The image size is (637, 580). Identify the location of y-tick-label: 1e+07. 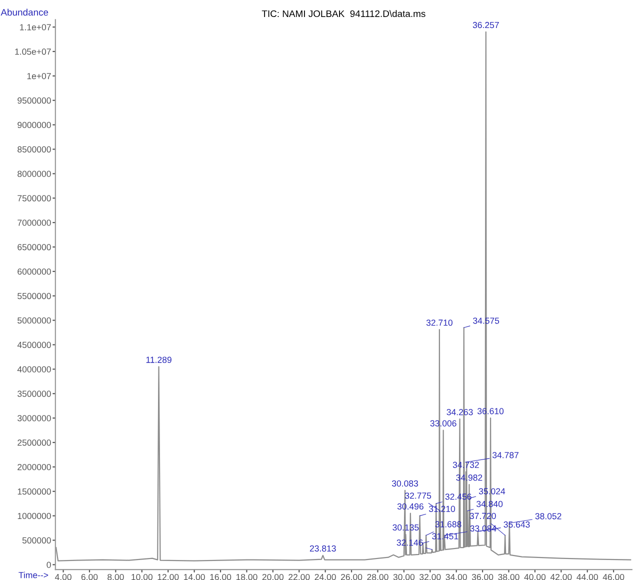
(39, 76).